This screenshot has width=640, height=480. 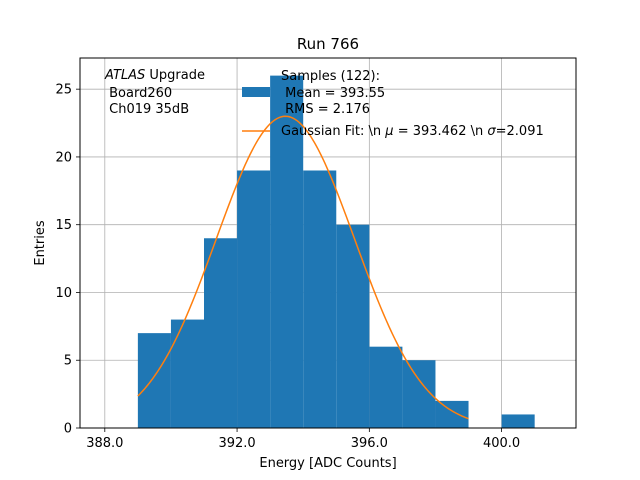 I want to click on legend-samples-line-3: RMS = 2.176, so click(x=325, y=109).